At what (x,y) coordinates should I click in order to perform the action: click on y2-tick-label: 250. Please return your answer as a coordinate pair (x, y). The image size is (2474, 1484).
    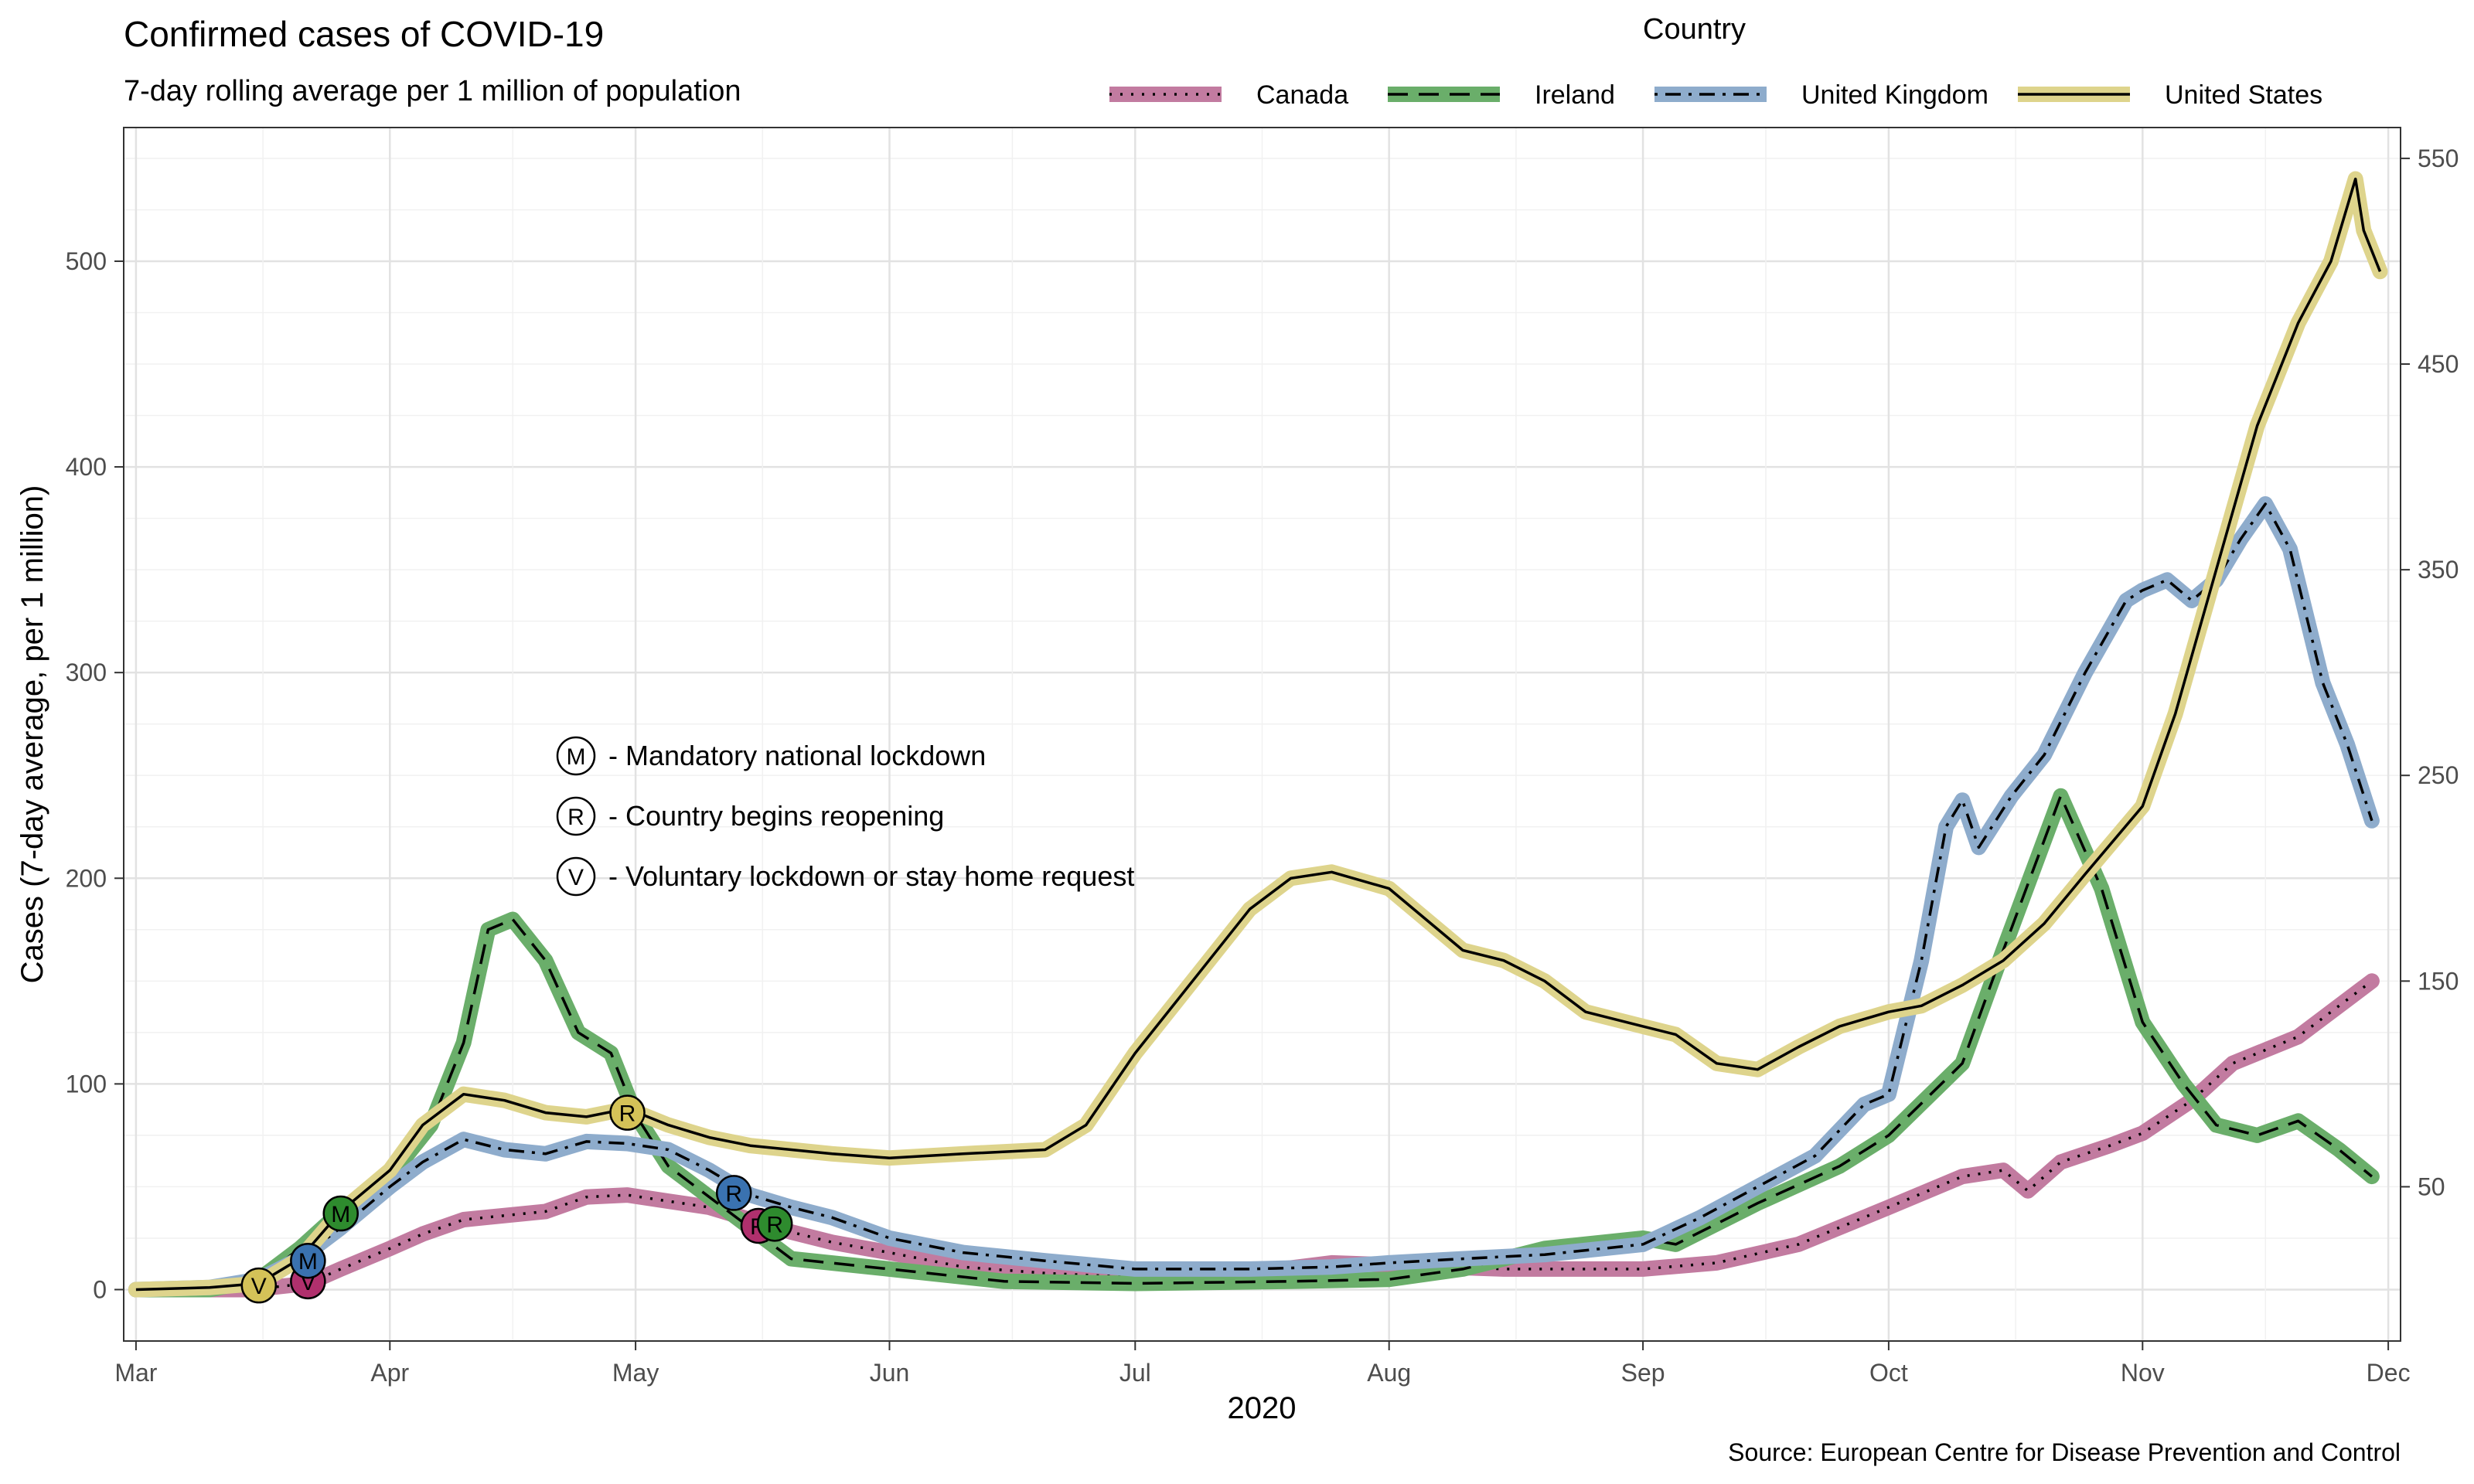
    Looking at the image, I should click on (2438, 775).